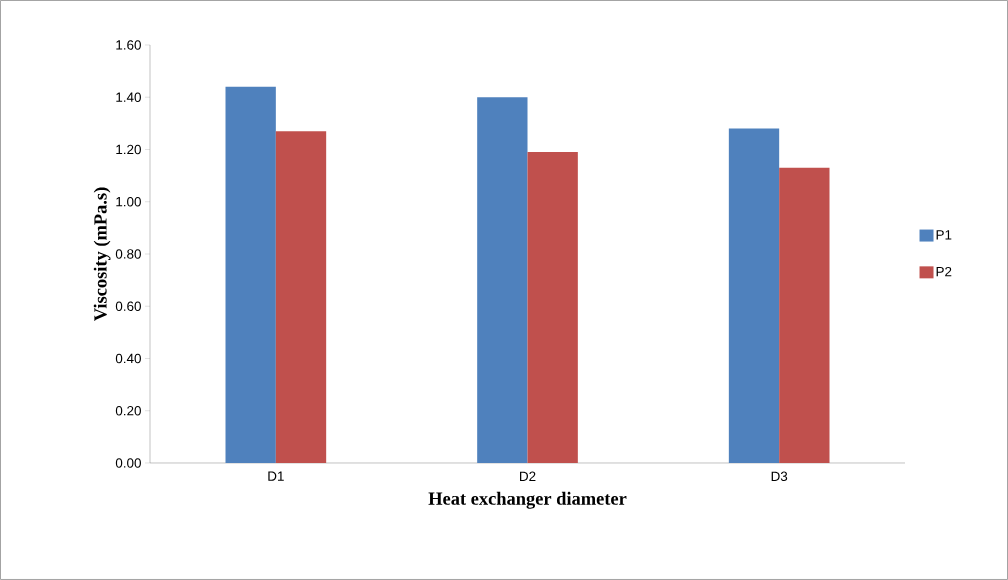 This screenshot has width=1008, height=580. I want to click on y-tick-label: 0.60, so click(128, 306).